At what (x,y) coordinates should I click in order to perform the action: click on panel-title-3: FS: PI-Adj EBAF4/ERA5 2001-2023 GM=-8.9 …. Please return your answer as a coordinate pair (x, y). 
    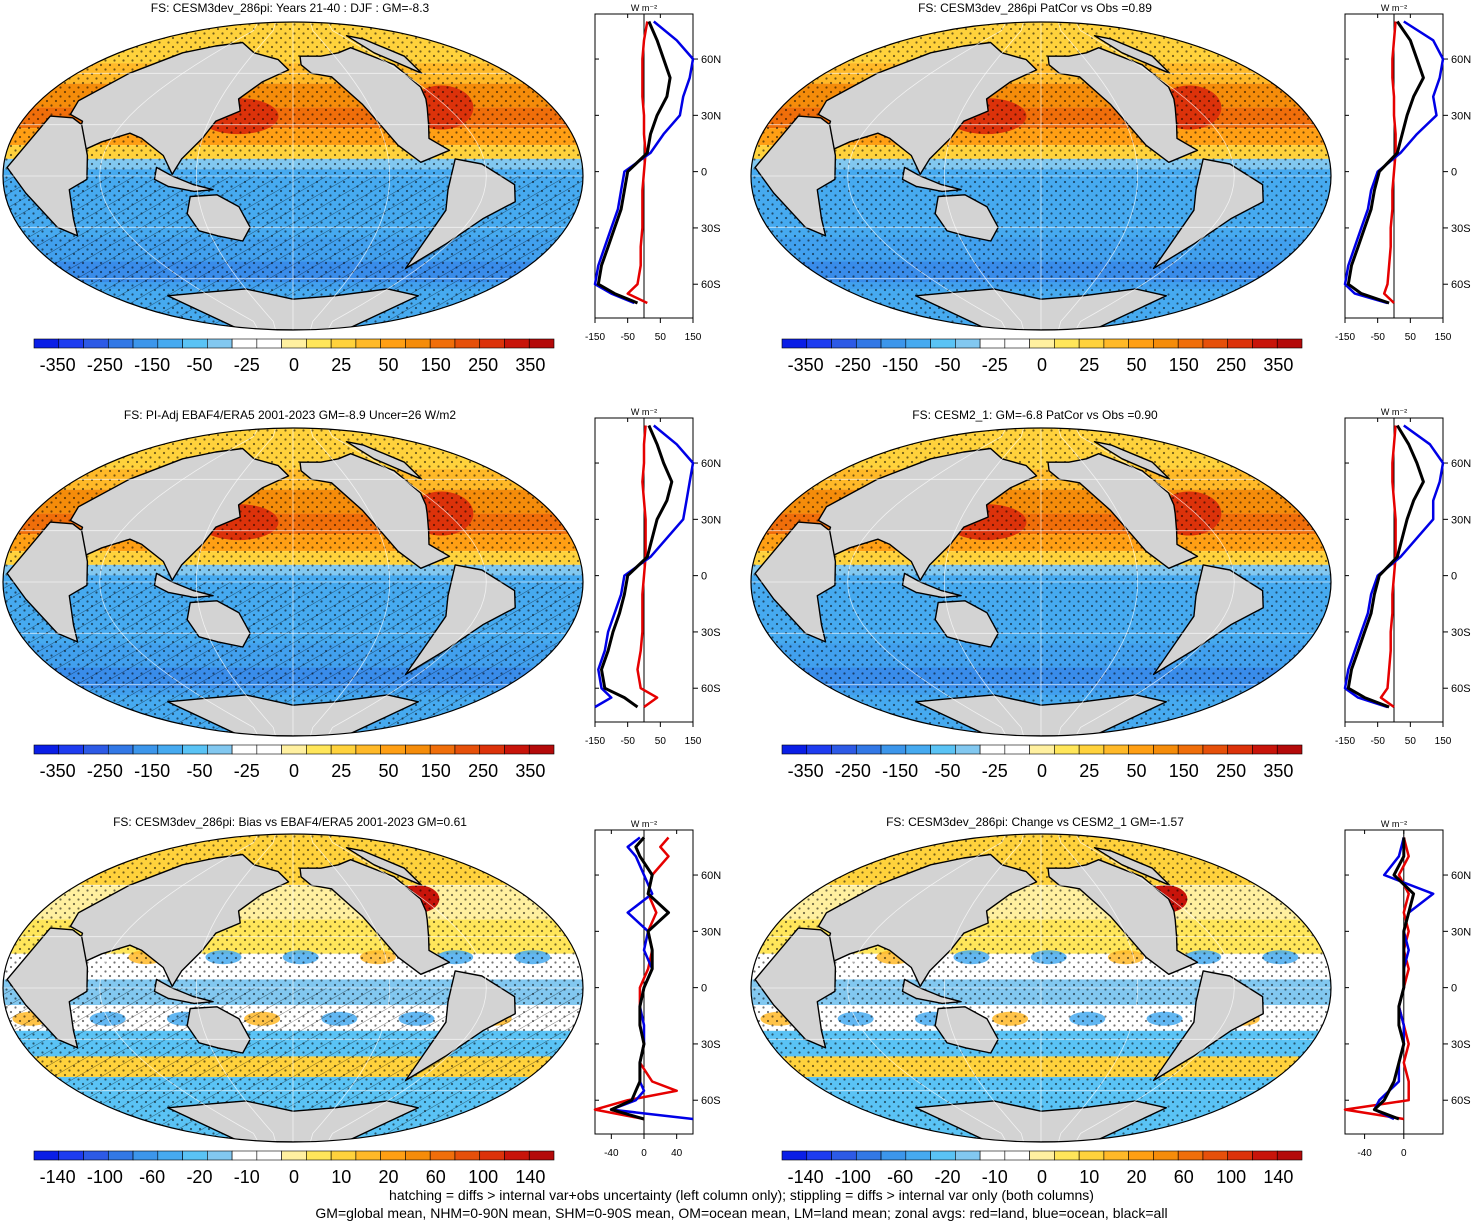
    Looking at the image, I should click on (290, 415).